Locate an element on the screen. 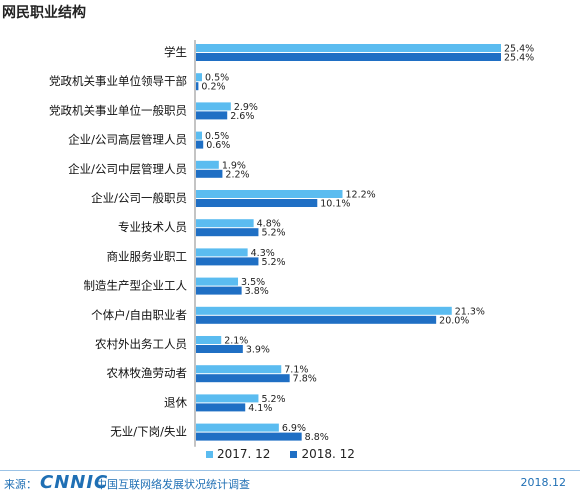  data-label-2017: 4.8% is located at coordinates (269, 224).